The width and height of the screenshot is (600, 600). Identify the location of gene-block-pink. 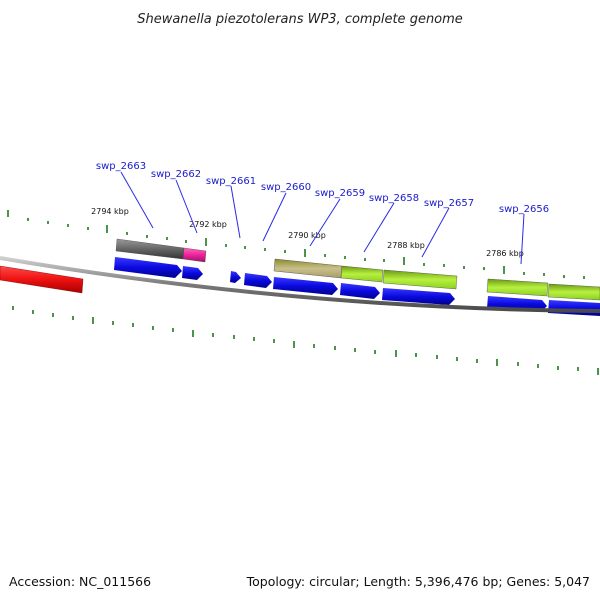
(194, 255).